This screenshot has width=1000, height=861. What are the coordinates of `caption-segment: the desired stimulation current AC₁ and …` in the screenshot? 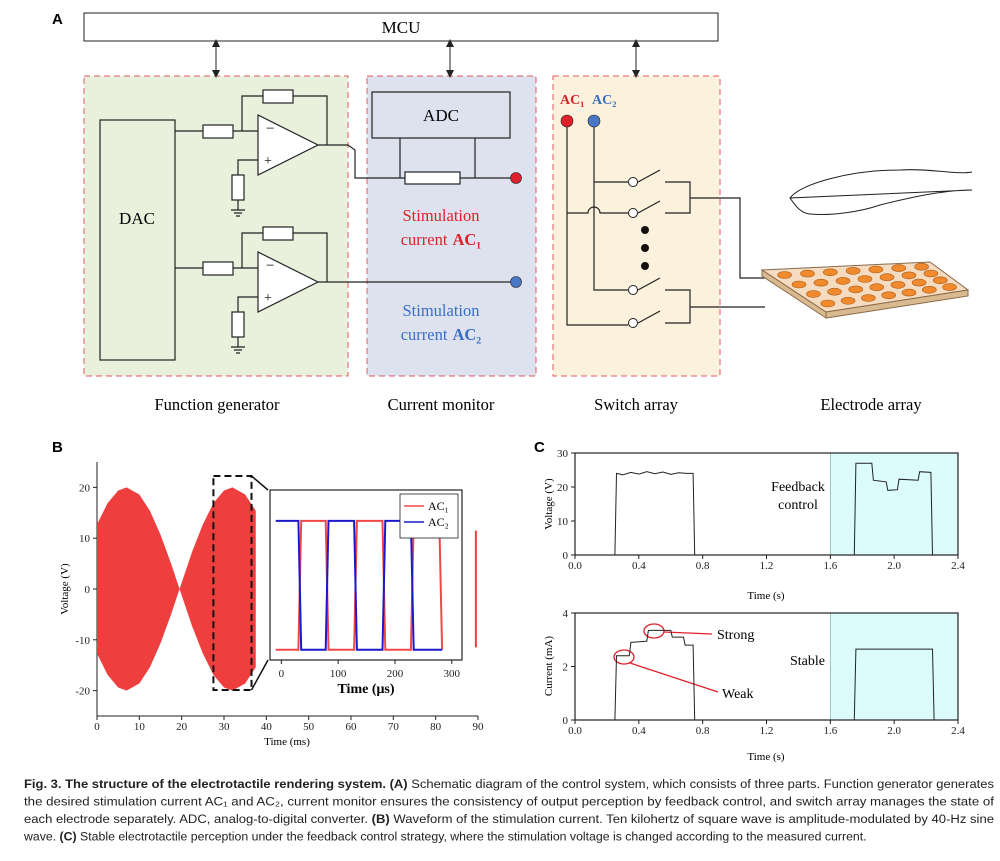 It's located at (509, 802).